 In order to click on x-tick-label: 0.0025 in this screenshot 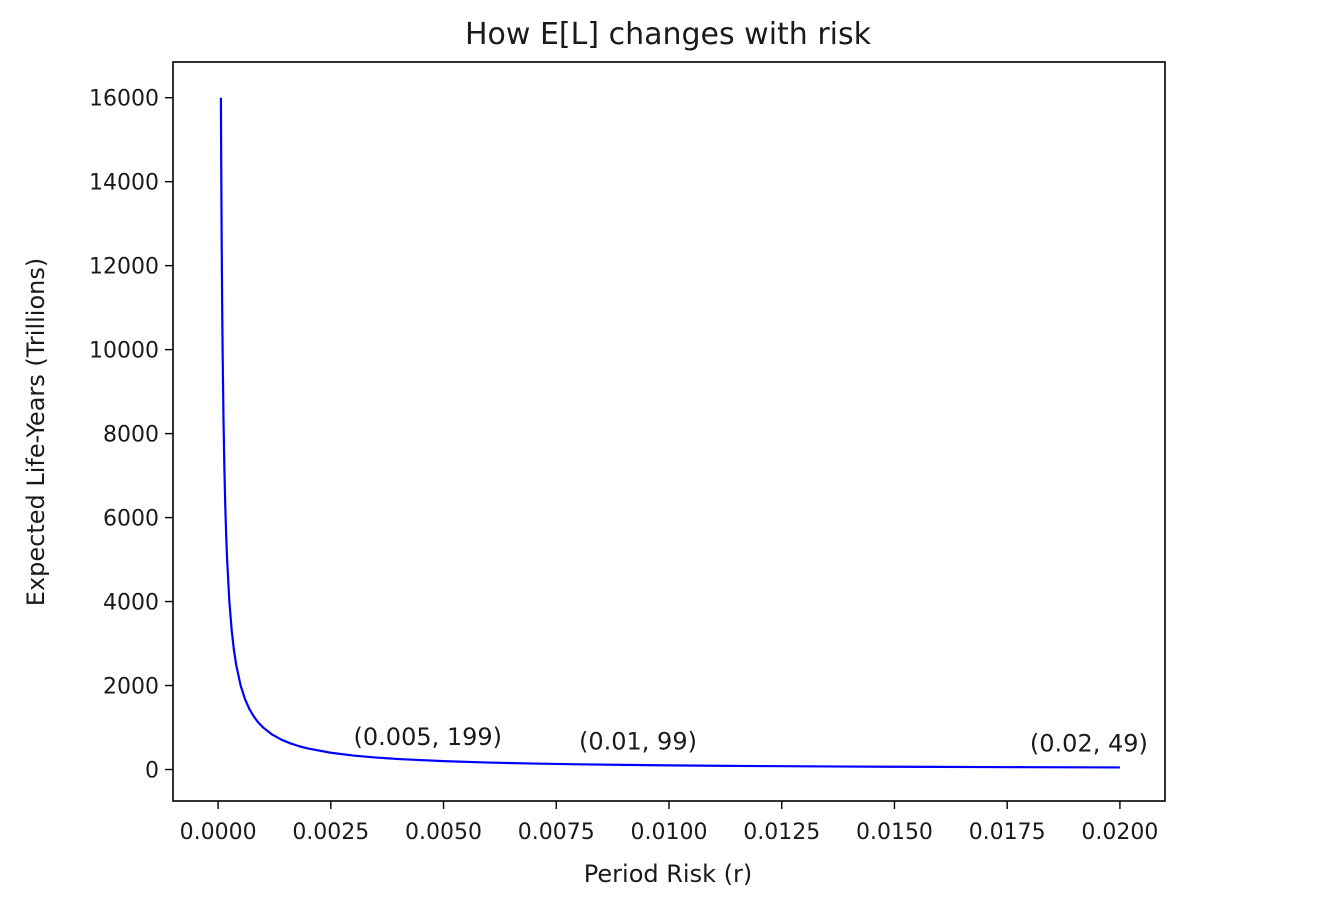, I will do `click(330, 832)`.